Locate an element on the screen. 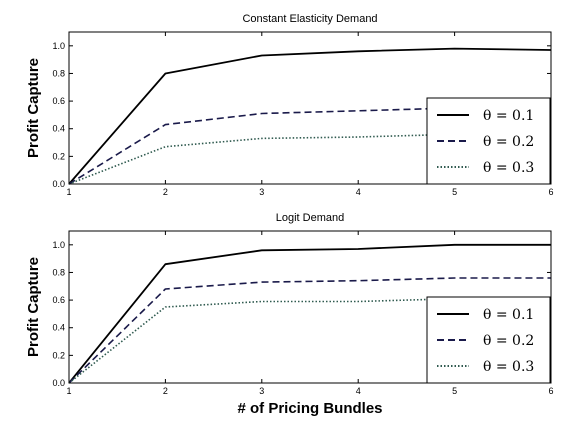 The width and height of the screenshot is (581, 436). x-axis-label: # of Pricing Bundles is located at coordinates (309, 408).